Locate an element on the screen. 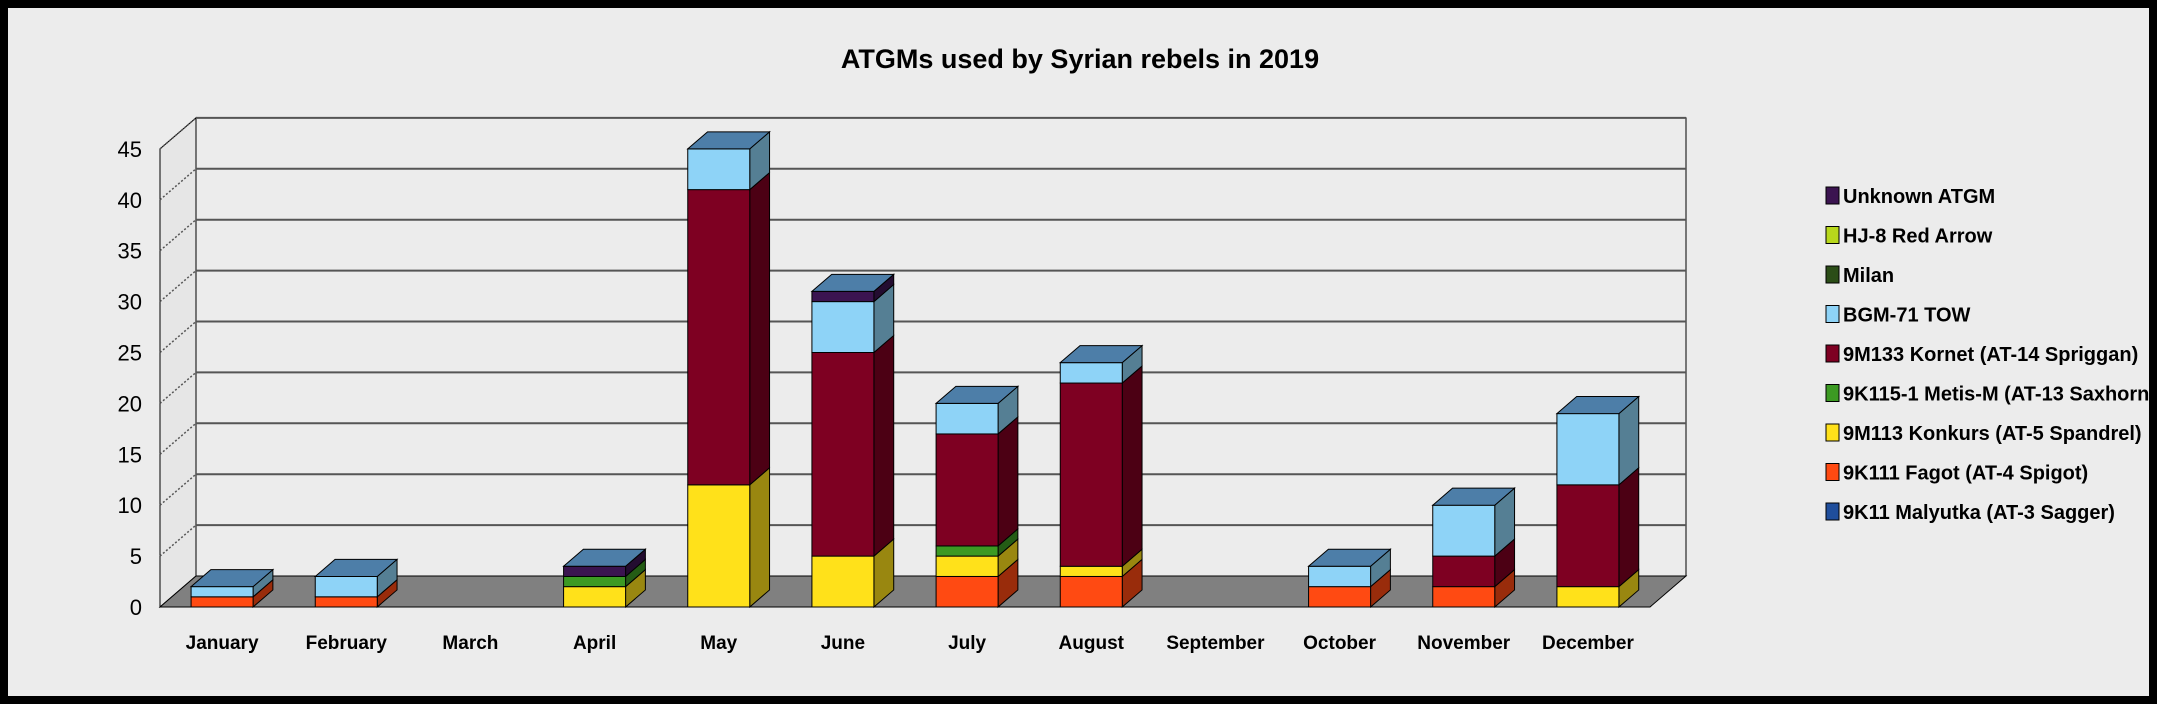 The height and width of the screenshot is (704, 2157). floor is located at coordinates (923, 591).